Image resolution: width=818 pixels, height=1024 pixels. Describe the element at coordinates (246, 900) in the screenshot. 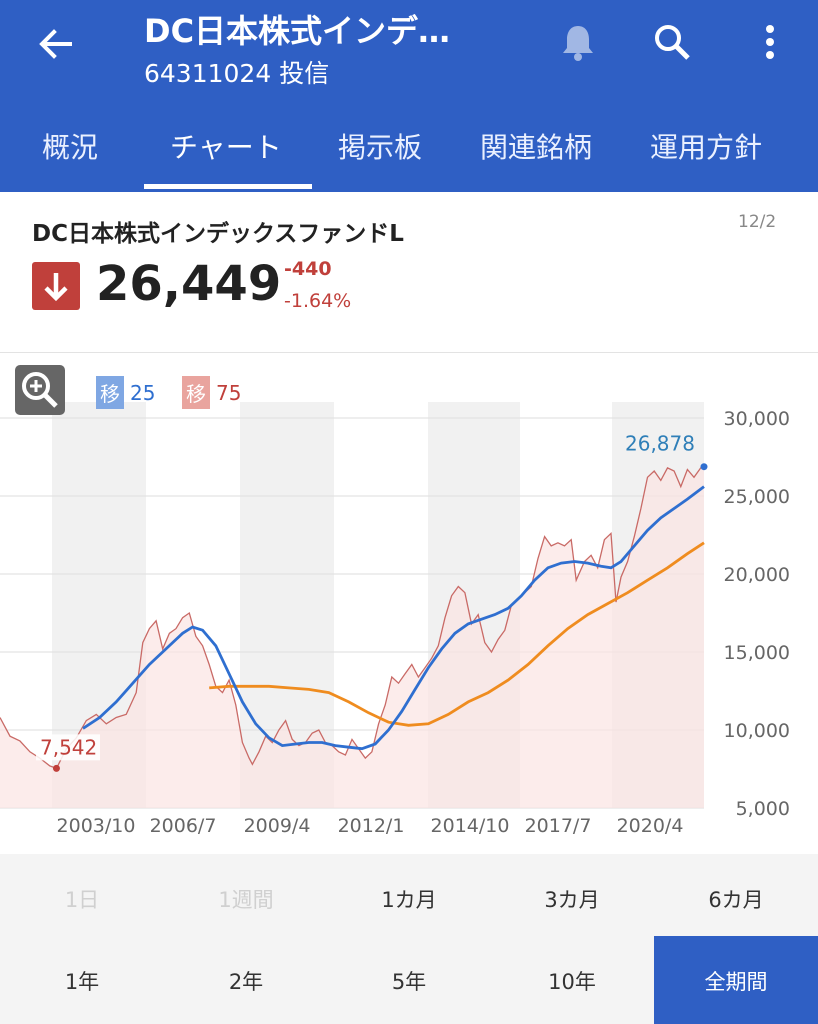

I see `period-1w: 1週間` at that location.